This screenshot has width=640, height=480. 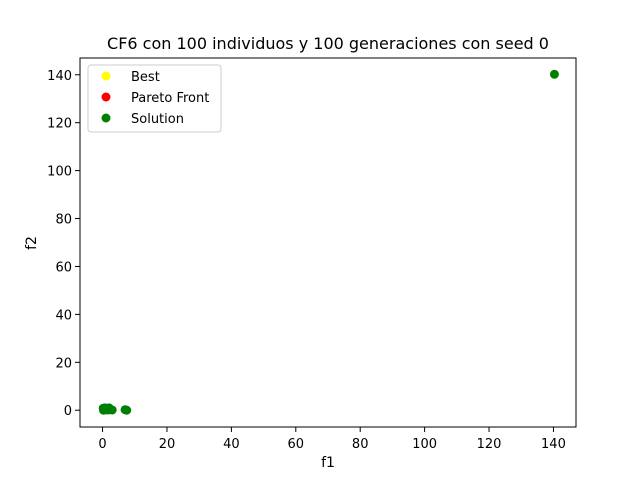 What do you see at coordinates (424, 444) in the screenshot?
I see `x-tick-label: 100` at bounding box center [424, 444].